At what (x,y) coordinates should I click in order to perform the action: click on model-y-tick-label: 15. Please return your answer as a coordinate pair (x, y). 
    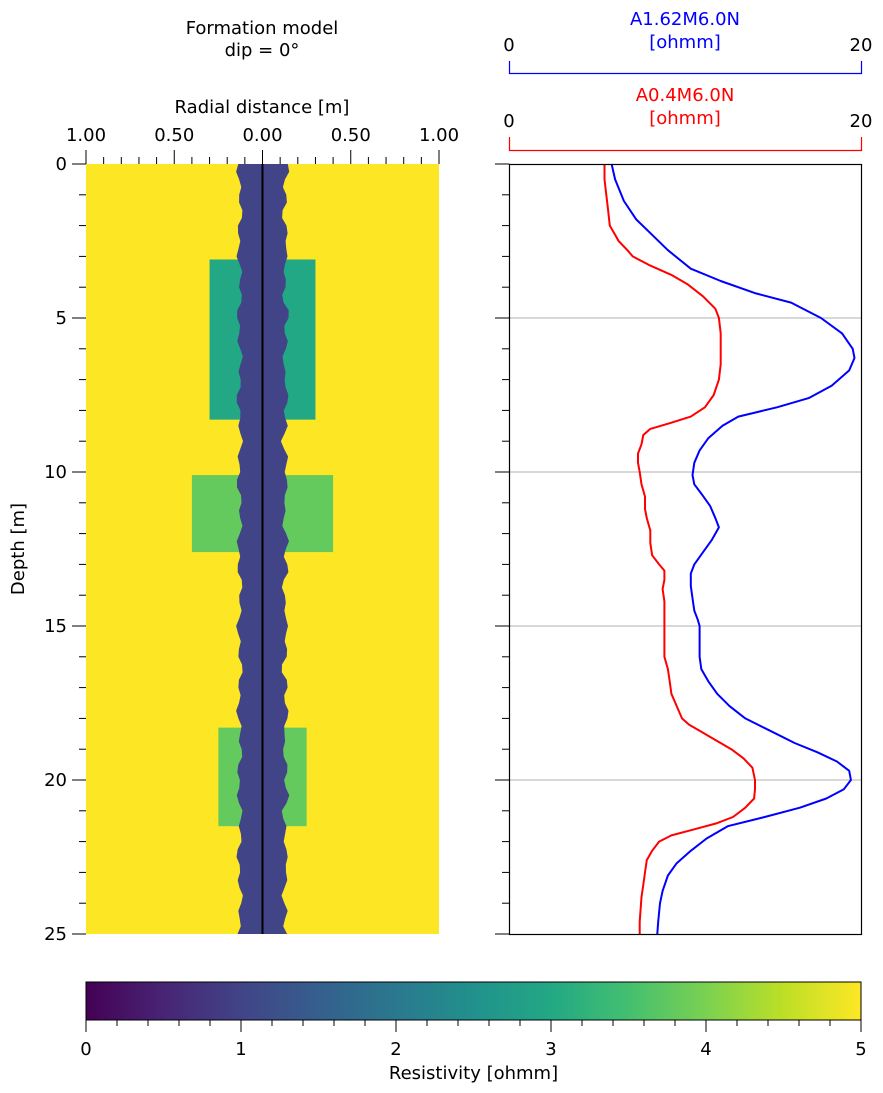
    Looking at the image, I should click on (55, 626).